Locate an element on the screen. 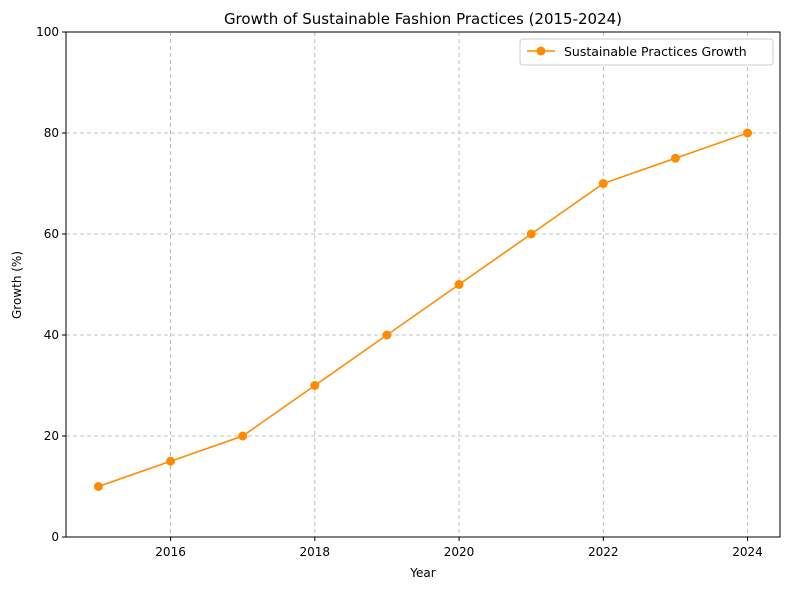 This screenshot has height=590, width=790. y-tick-label: 40 is located at coordinates (51, 335).